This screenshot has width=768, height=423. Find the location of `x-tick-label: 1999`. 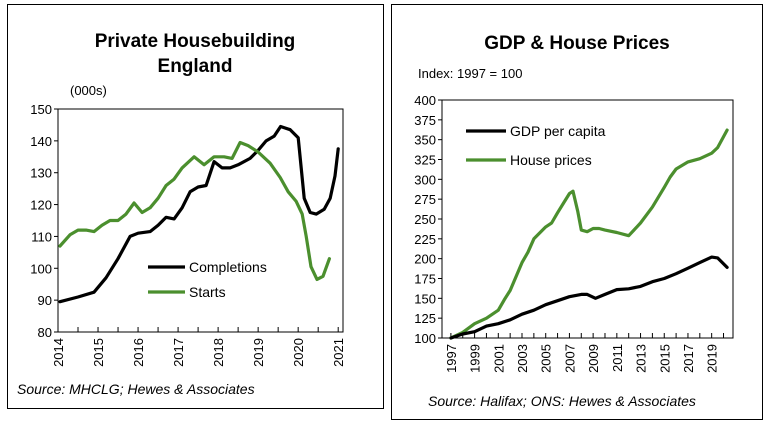

x-tick-label: 1999 is located at coordinates (475, 358).